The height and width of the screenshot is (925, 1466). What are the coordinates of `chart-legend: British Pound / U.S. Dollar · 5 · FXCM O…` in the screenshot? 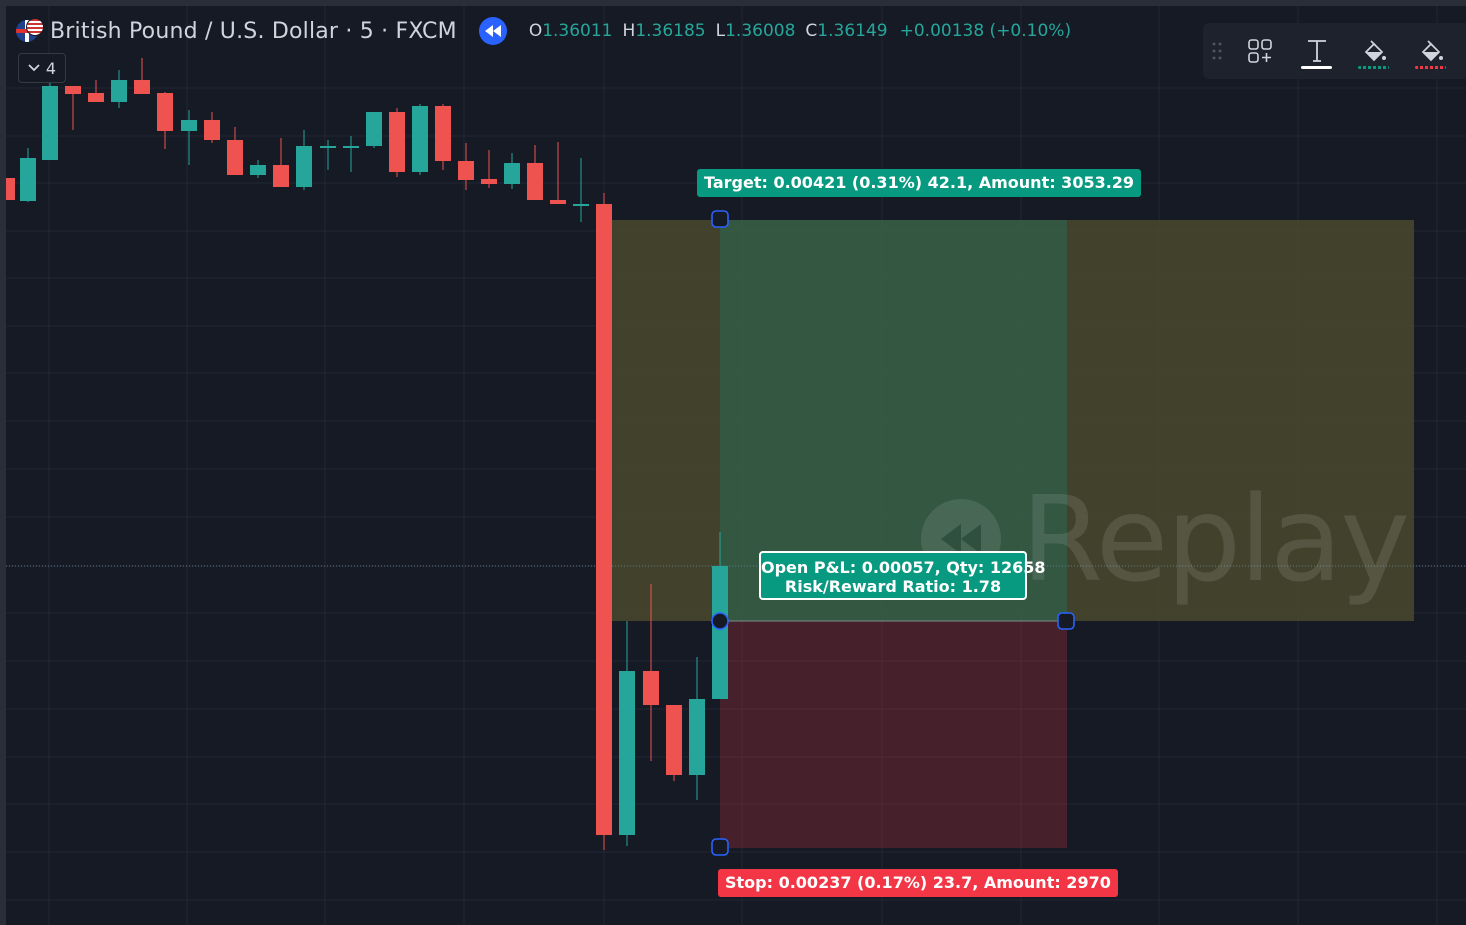 It's located at (543, 31).